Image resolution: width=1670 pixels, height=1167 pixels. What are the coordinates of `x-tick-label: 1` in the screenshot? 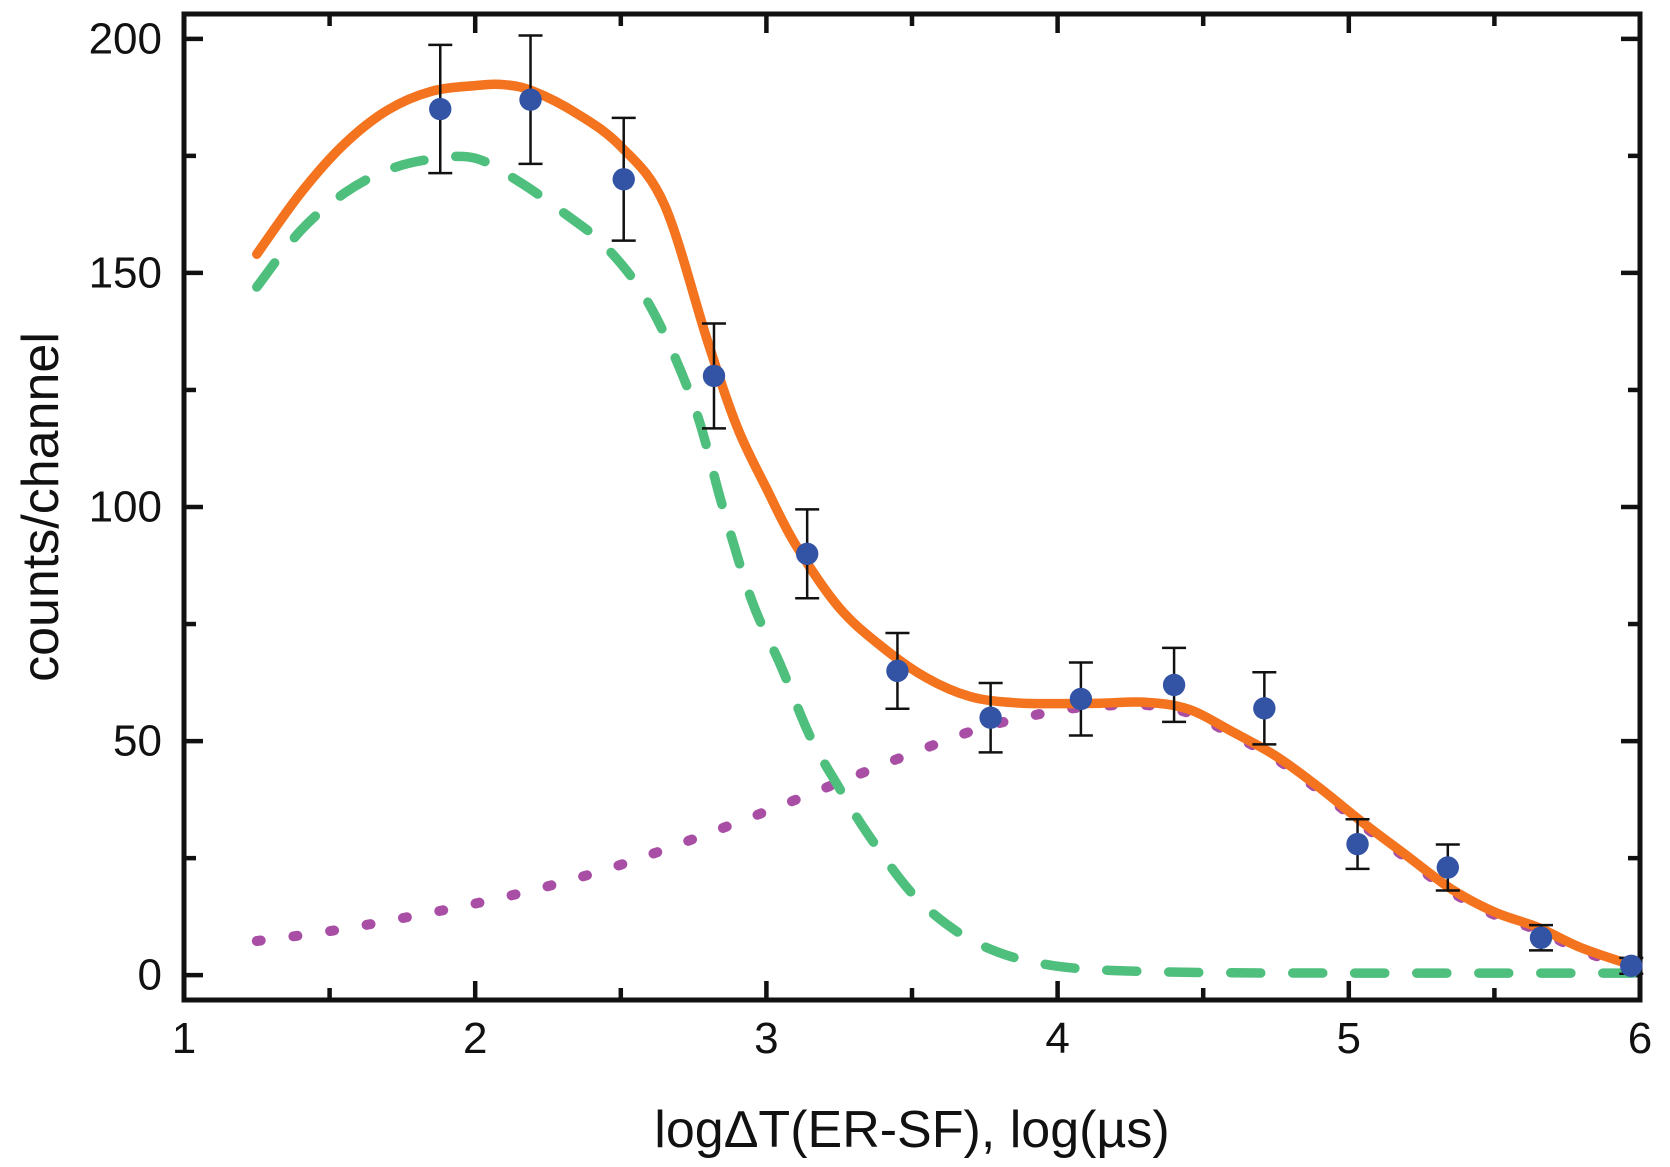 It's located at (184, 1038).